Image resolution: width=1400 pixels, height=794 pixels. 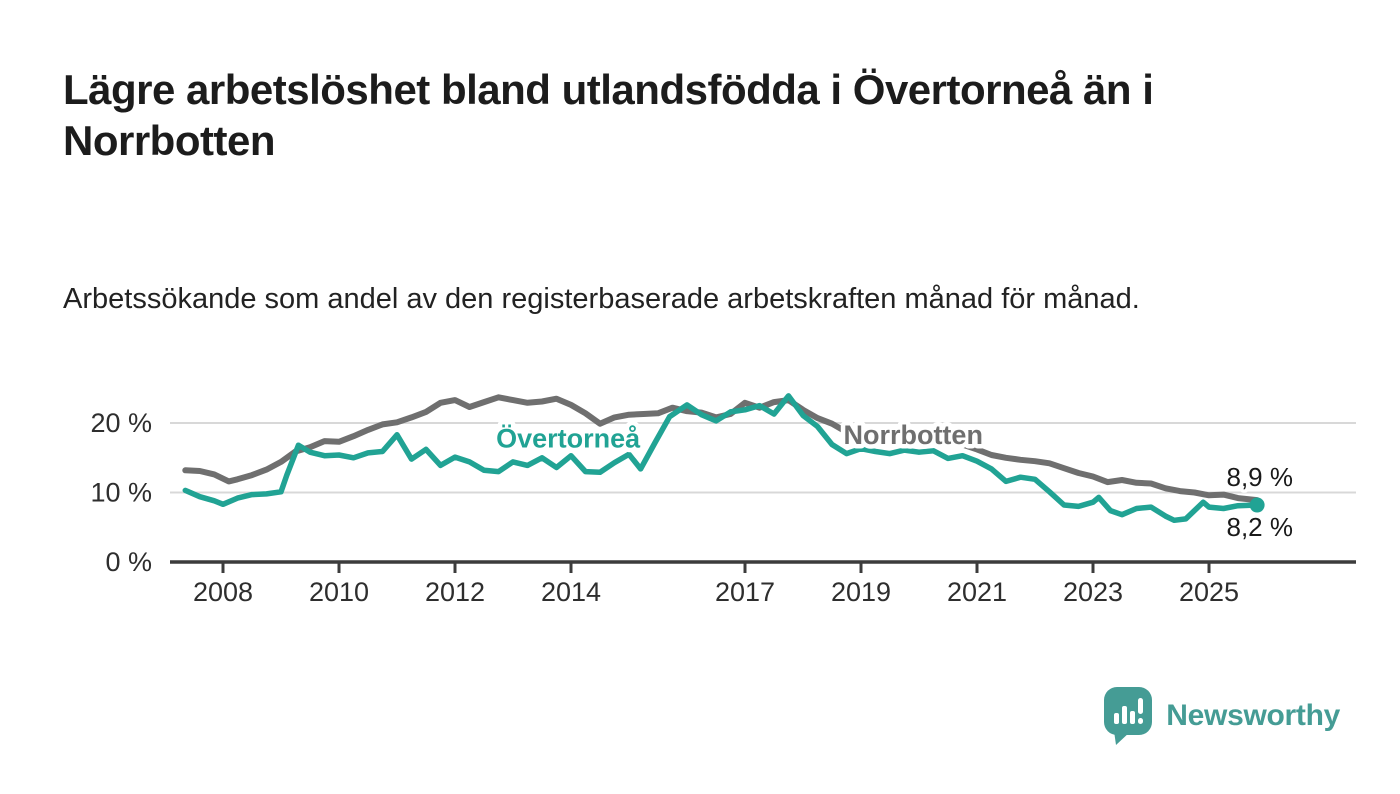 I want to click on x-tick-label: 2010, so click(x=339, y=592).